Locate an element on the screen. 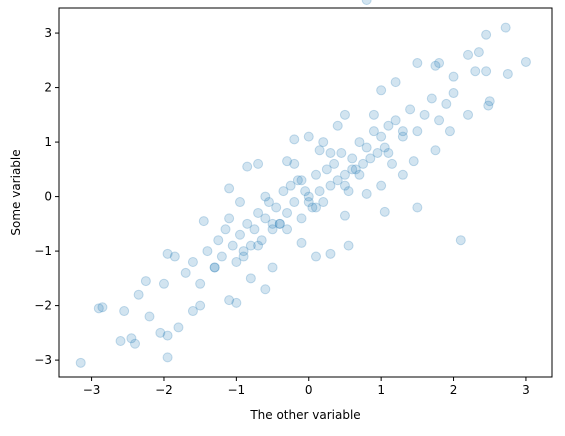 This screenshot has height=436, width=565. y-tick-label: 1 is located at coordinates (48, 142).